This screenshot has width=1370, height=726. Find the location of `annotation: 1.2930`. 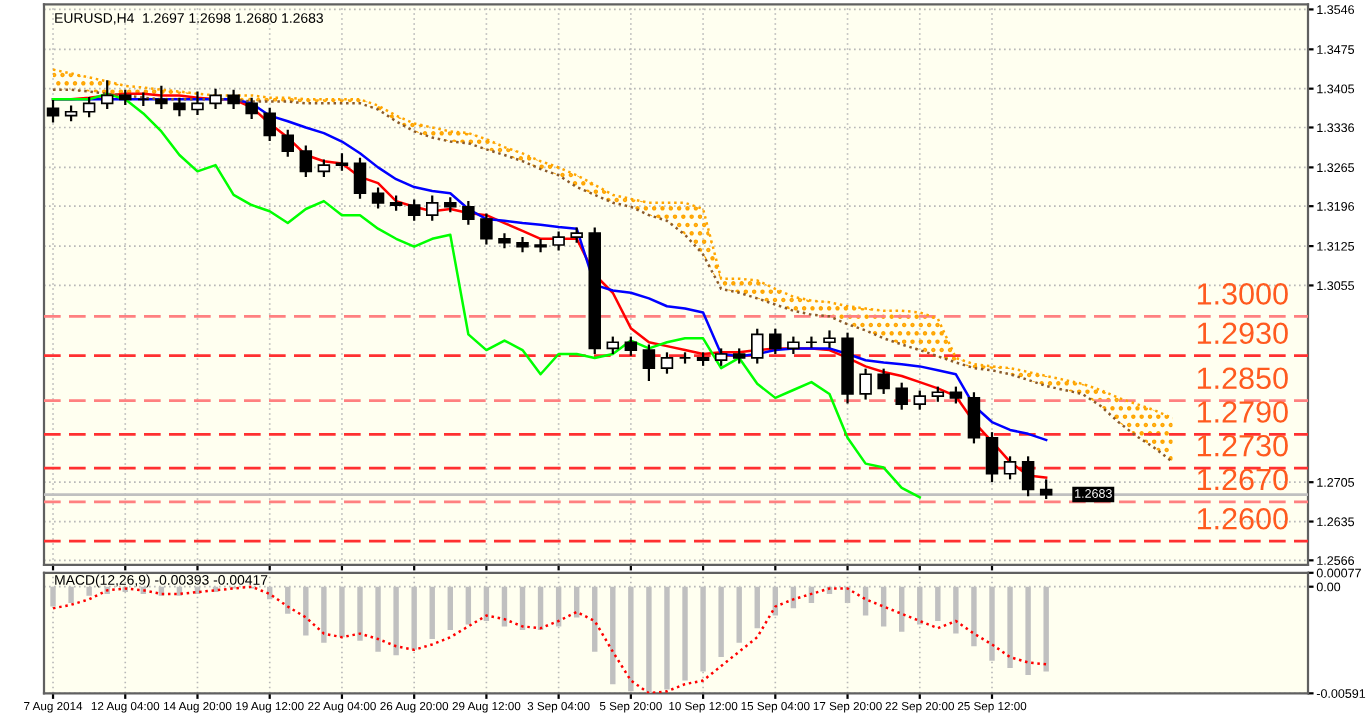

annotation: 1.2930 is located at coordinates (1242, 333).